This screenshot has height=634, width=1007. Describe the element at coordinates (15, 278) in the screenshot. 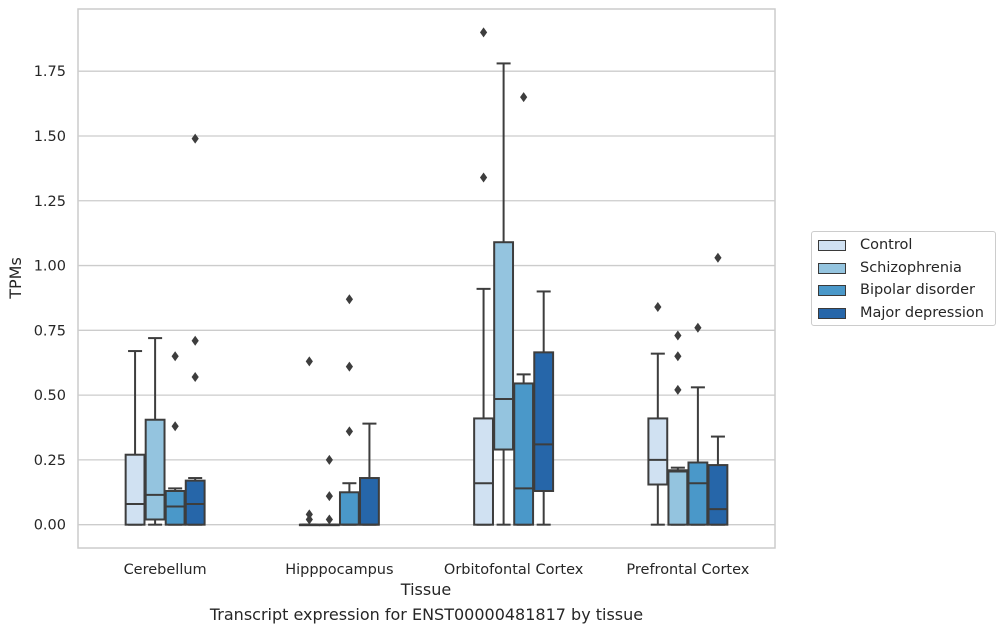

I see `y-axis-label: TPMs` at that location.